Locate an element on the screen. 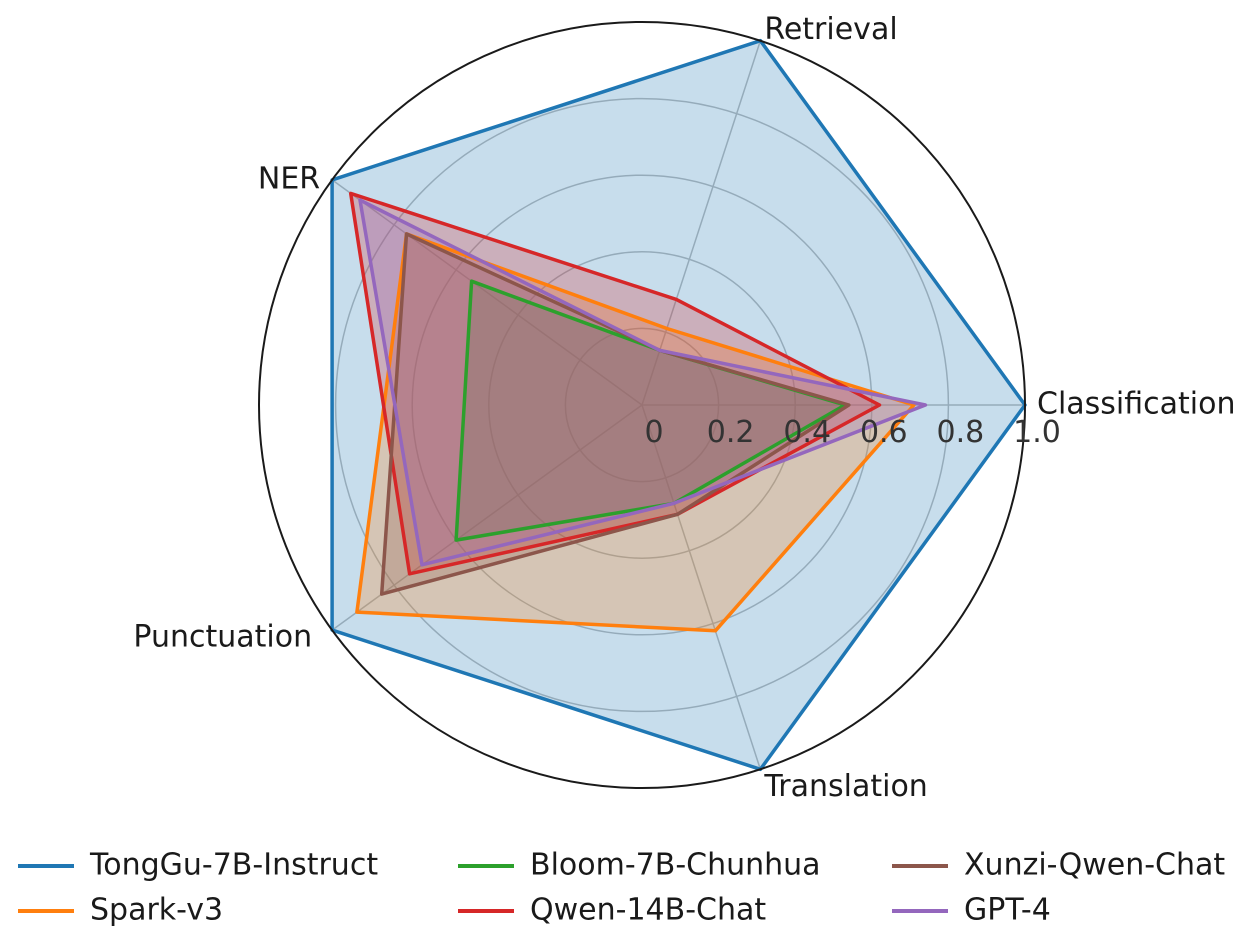  tick-label-3: 0.6 is located at coordinates (884, 432).